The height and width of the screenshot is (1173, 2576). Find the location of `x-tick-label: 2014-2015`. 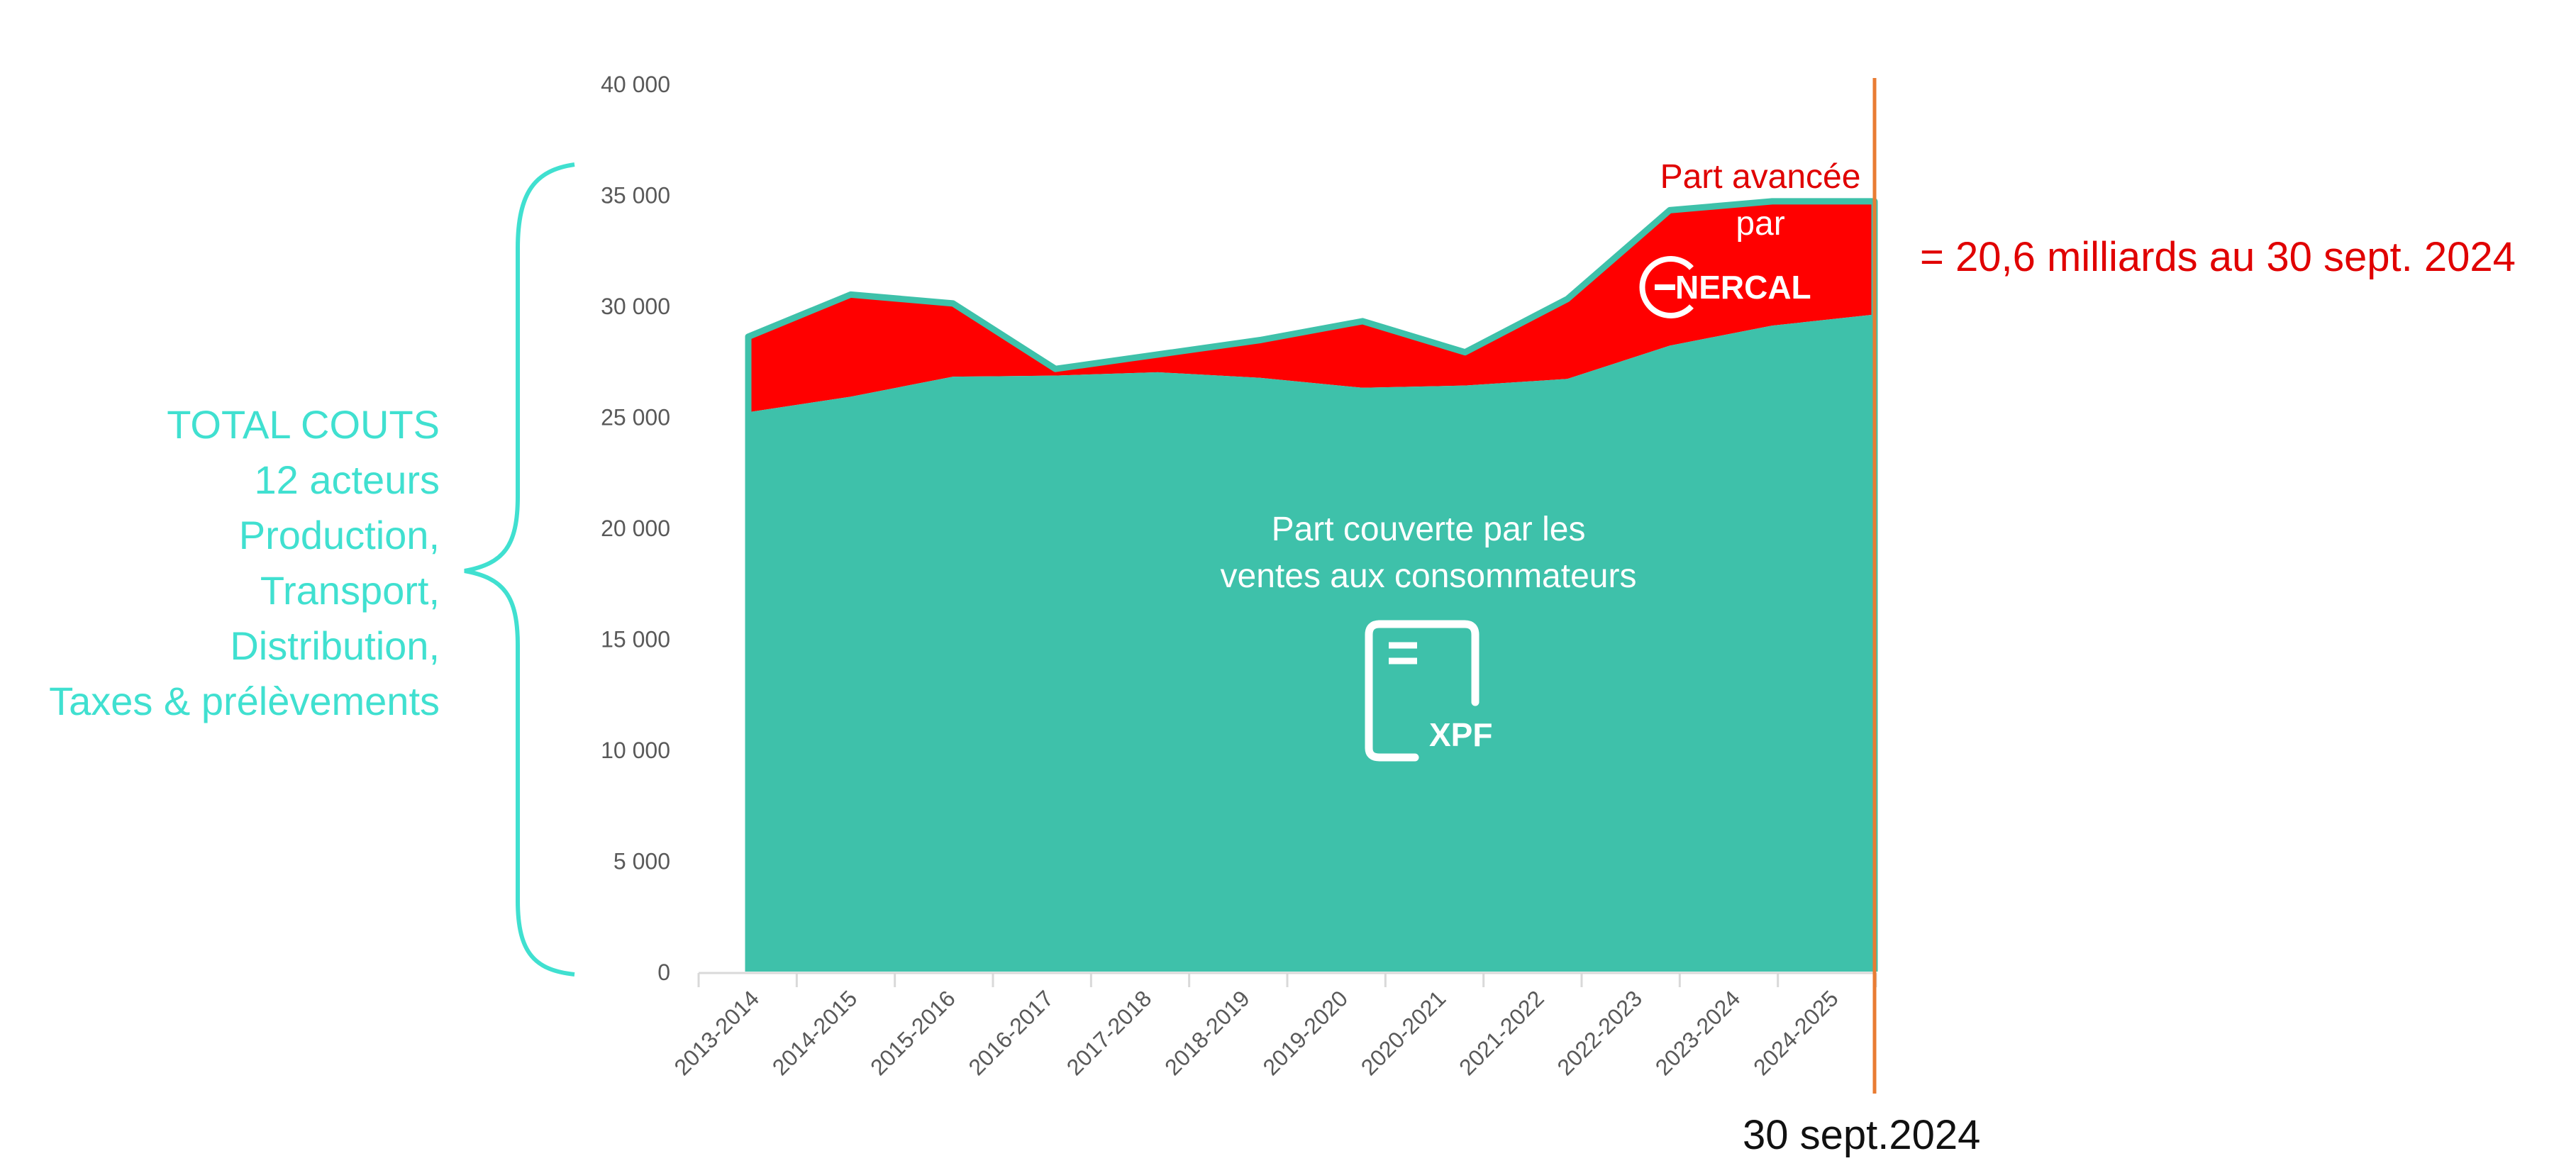

x-tick-label: 2014-2015 is located at coordinates (814, 1032).